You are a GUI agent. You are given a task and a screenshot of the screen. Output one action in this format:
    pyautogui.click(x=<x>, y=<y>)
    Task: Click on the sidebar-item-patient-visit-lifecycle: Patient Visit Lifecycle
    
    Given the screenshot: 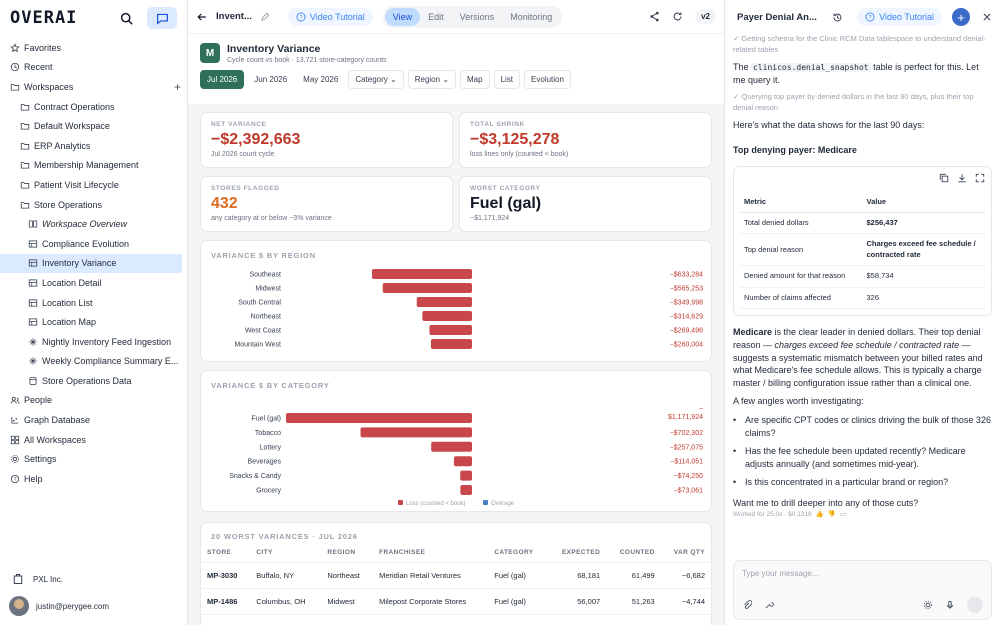 What is the action you would take?
    pyautogui.click(x=93, y=185)
    